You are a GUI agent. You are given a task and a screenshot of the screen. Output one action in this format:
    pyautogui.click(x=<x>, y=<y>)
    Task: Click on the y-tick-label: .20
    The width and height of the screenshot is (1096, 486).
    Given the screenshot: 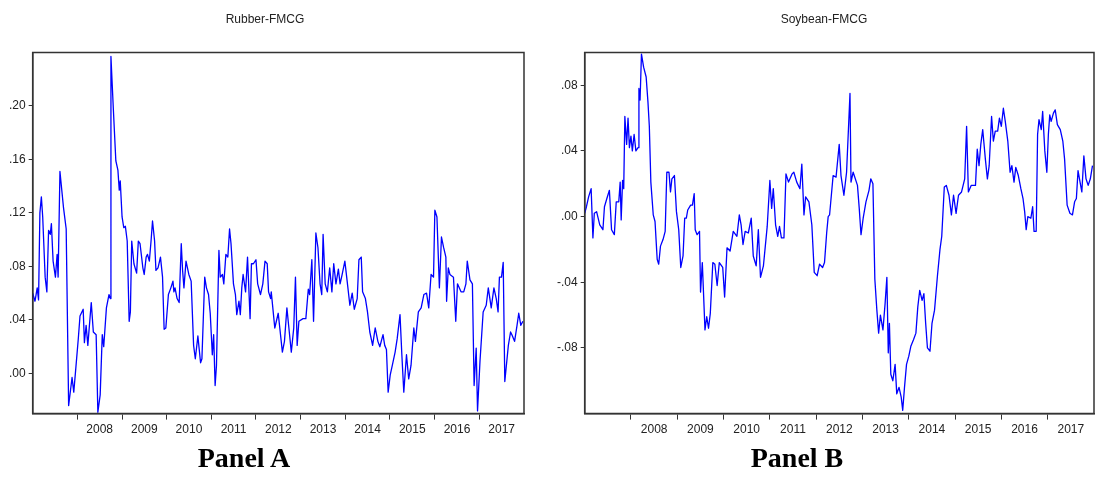 What is the action you would take?
    pyautogui.click(x=17, y=105)
    